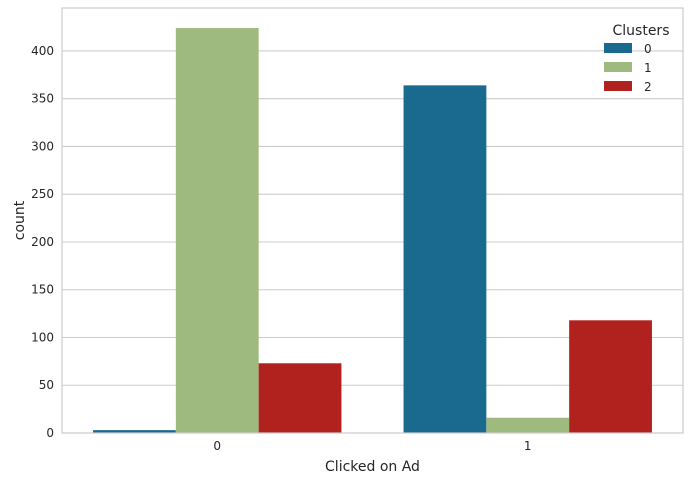 The height and width of the screenshot is (488, 692). I want to click on y-tick-labels: 0 50 100 150 200 250 300 350 400, so click(42, 242).